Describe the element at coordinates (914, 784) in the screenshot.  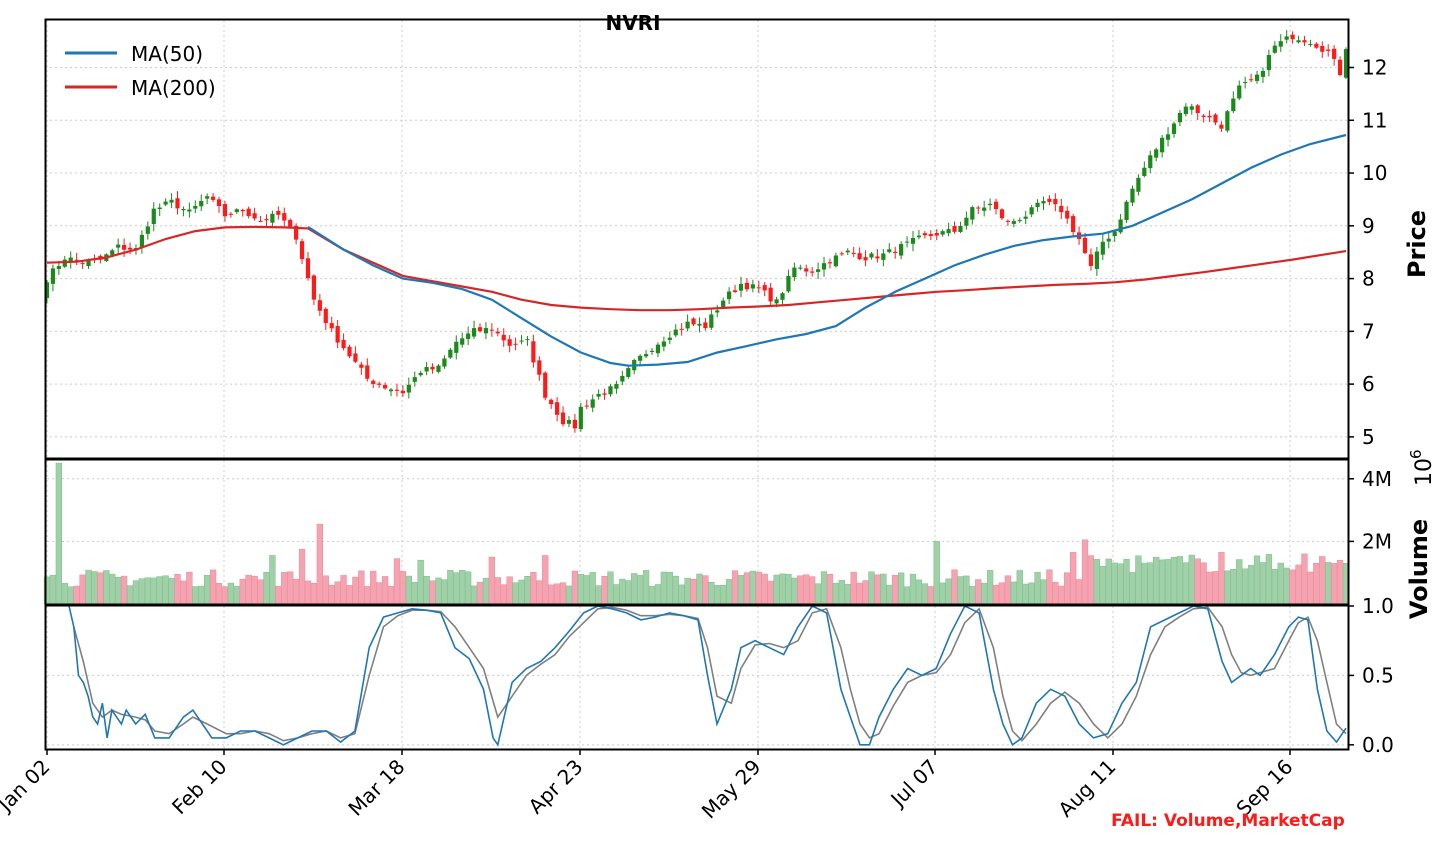
I see `x-tick-label: Jul 07` at that location.